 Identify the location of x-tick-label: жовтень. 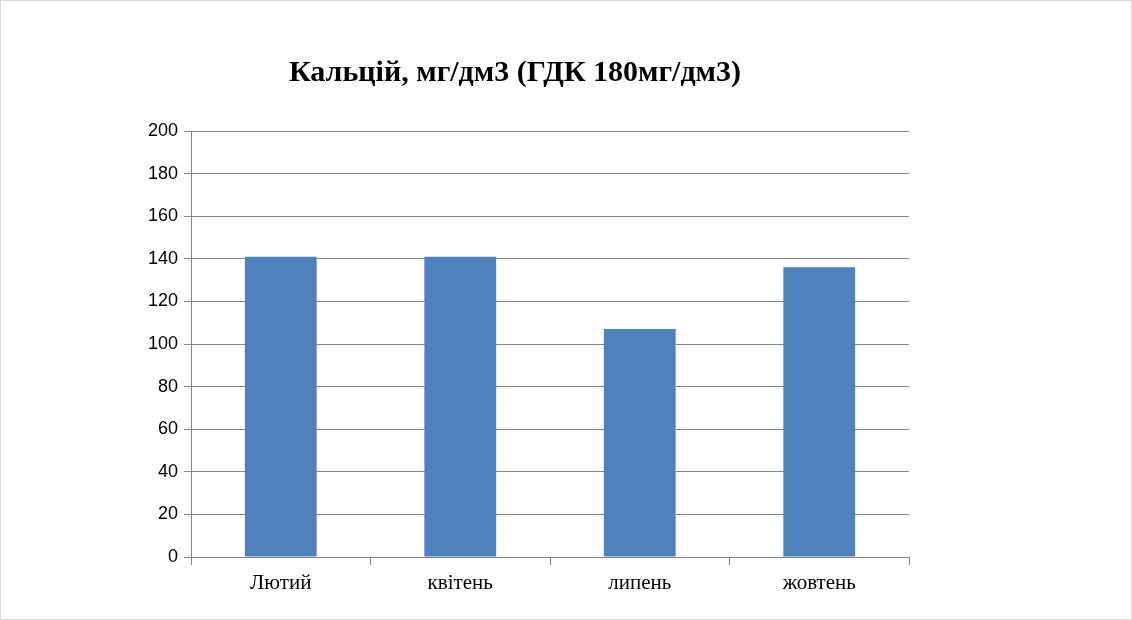
(818, 582).